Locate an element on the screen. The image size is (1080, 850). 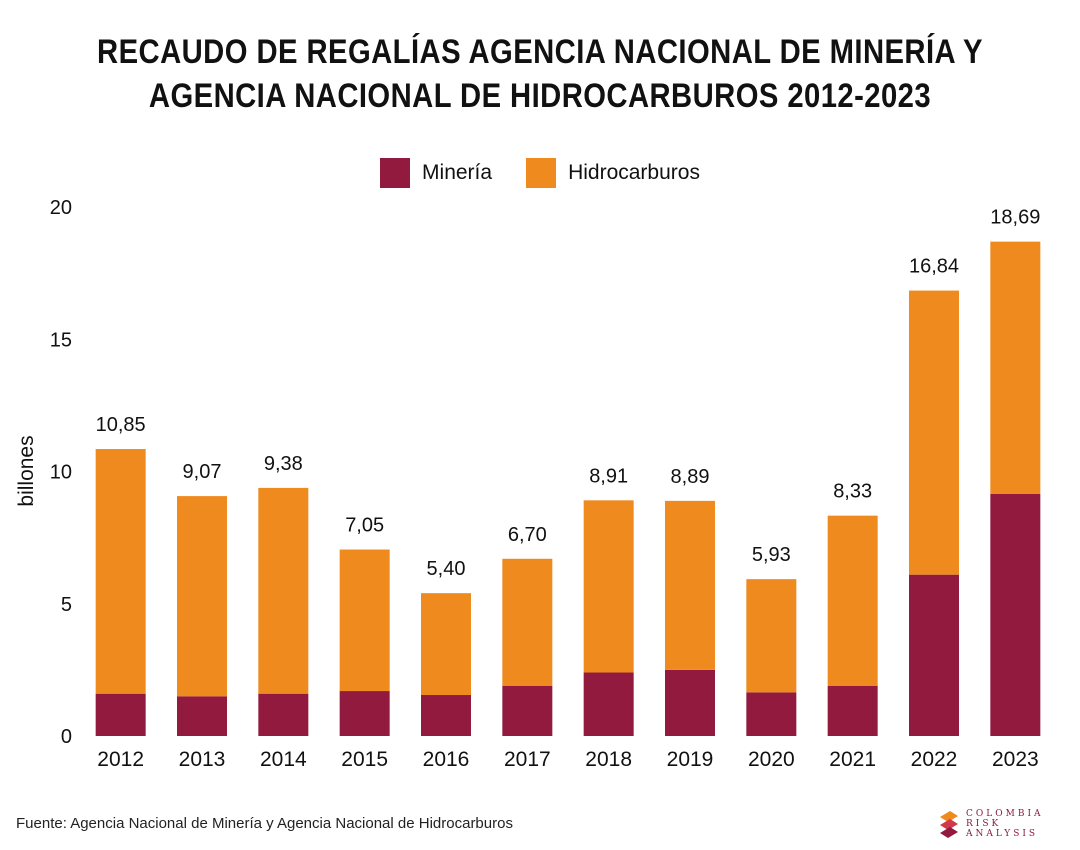
total-label-2020: 5,93 is located at coordinates (771, 555).